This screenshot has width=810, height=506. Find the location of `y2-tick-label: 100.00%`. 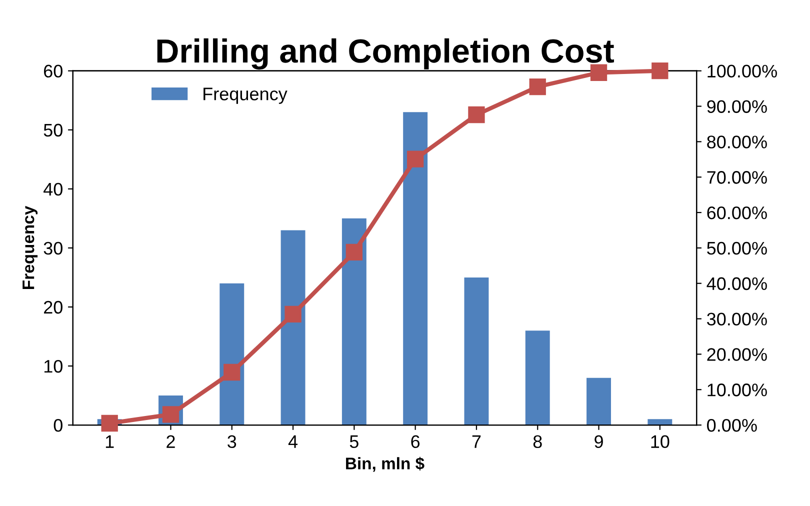

y2-tick-label: 100.00% is located at coordinates (742, 71).